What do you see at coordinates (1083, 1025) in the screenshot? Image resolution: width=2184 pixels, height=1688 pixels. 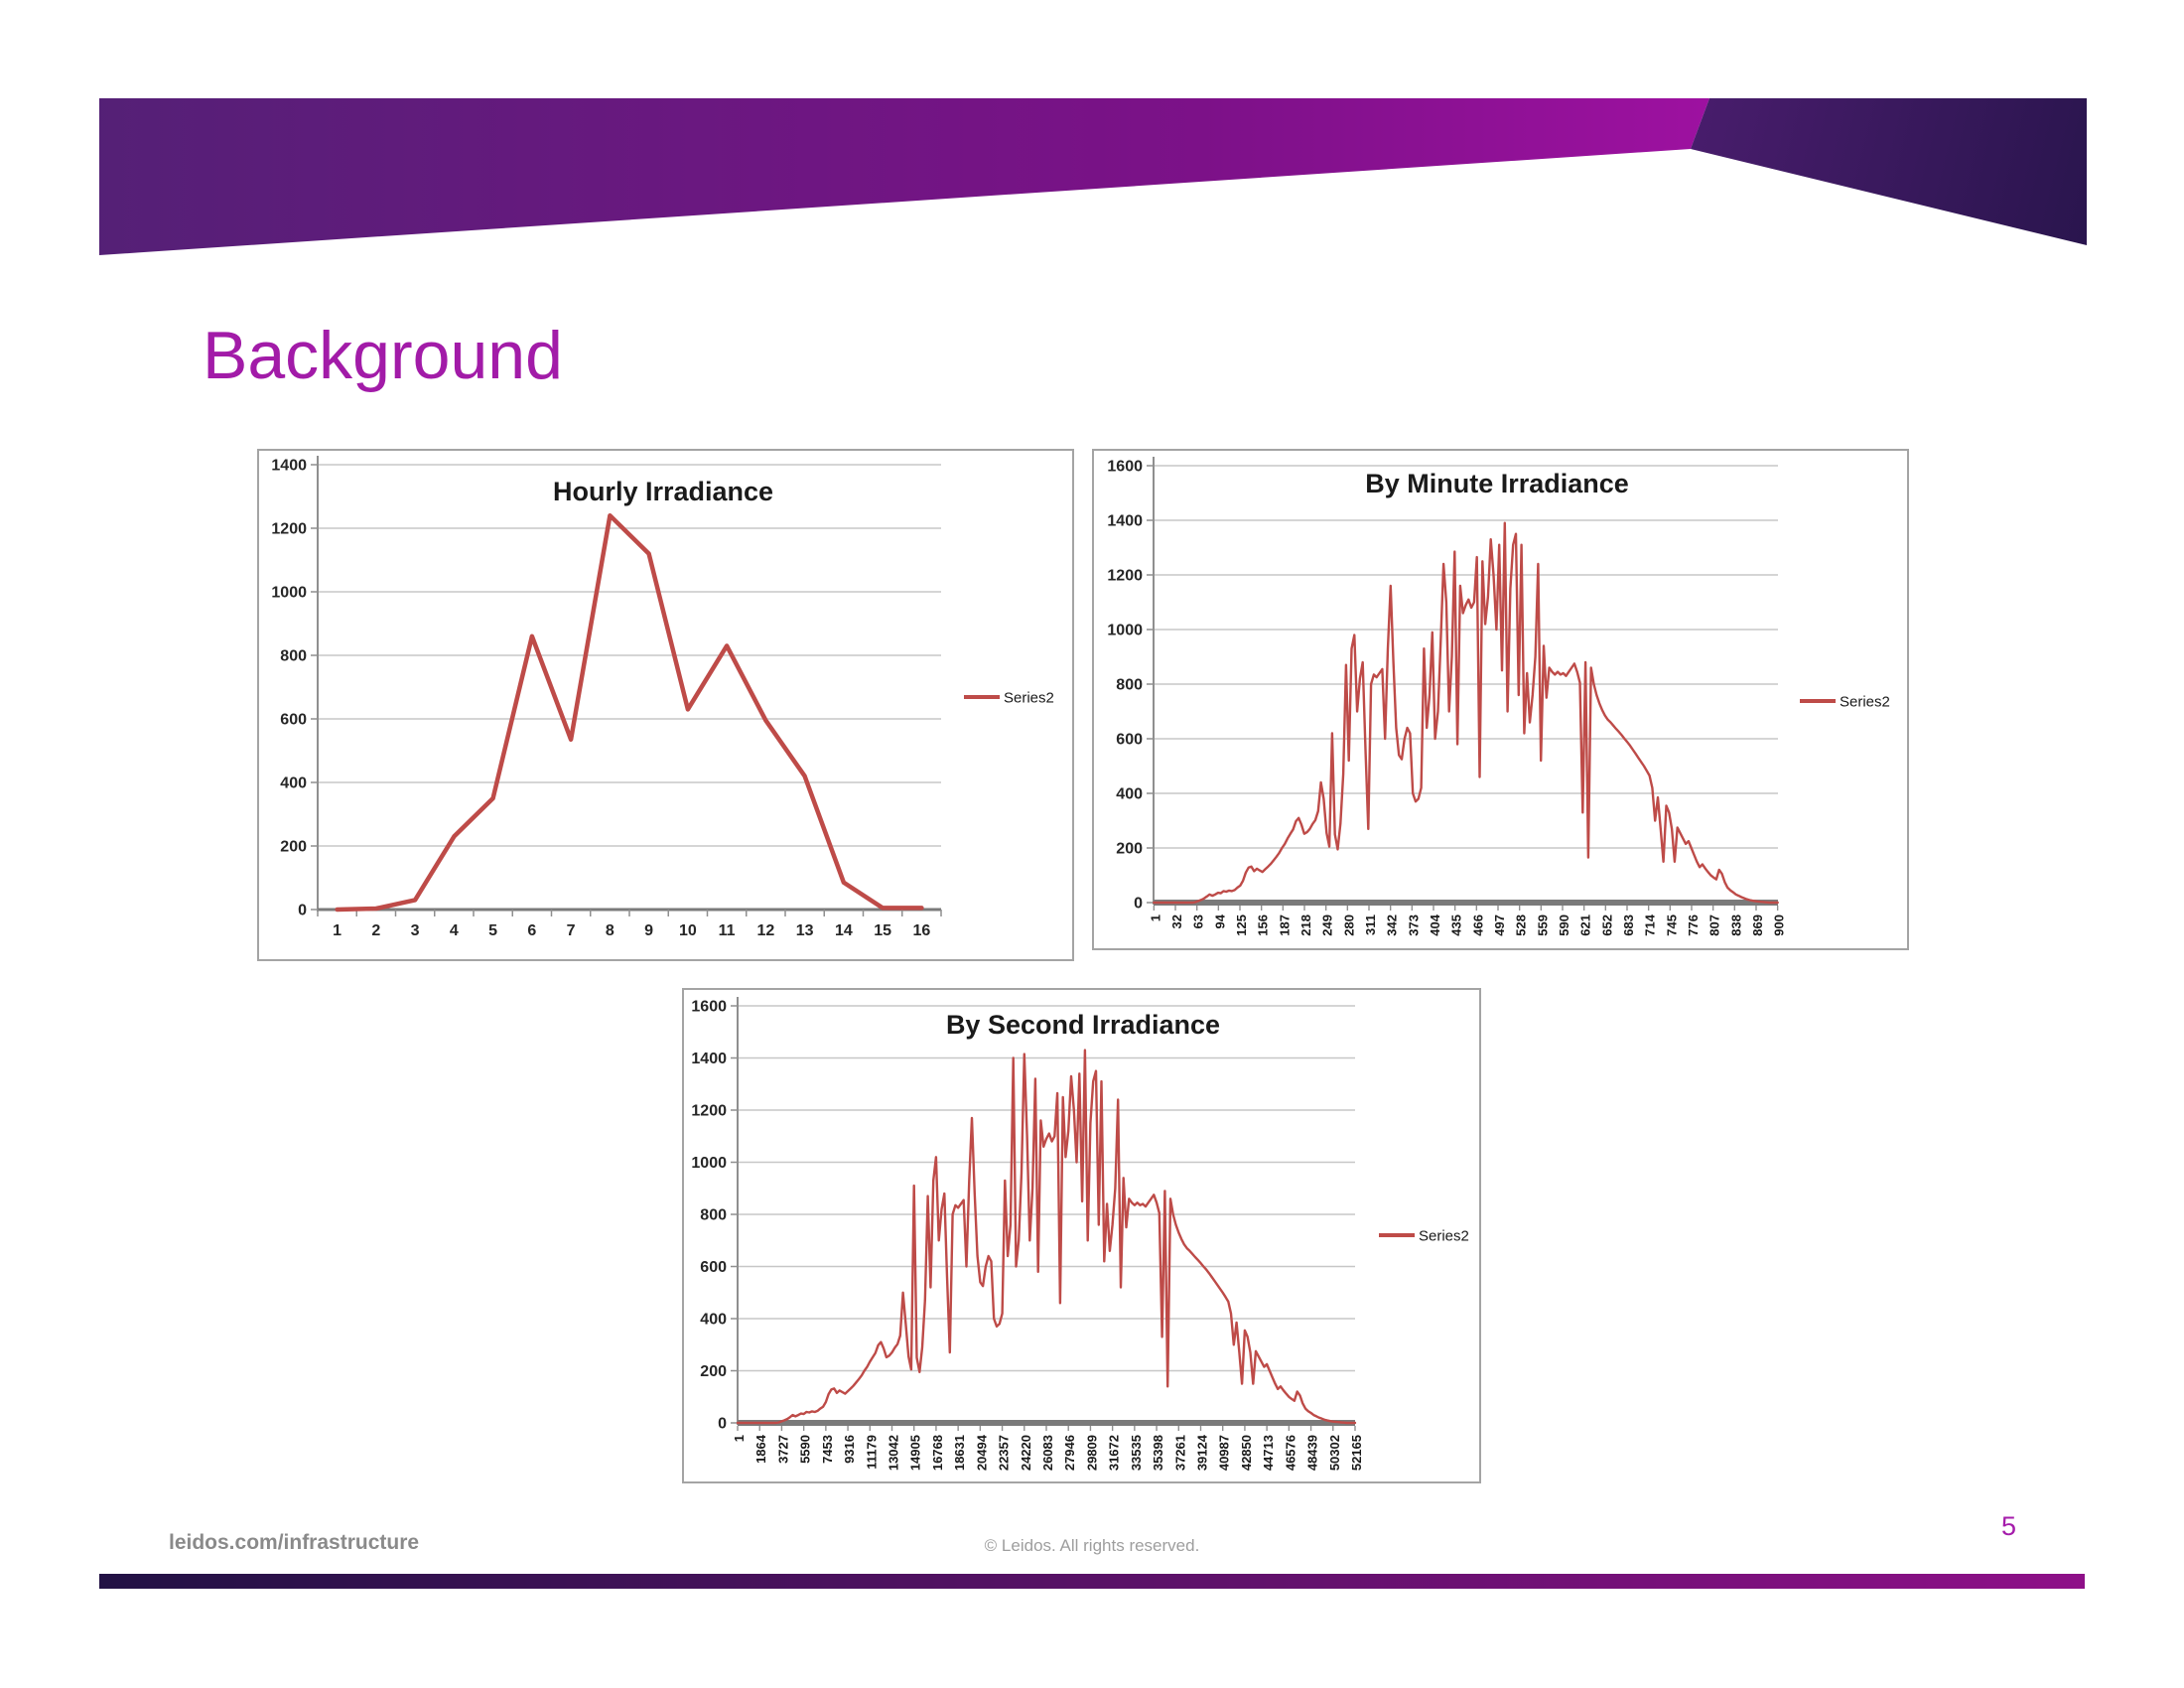 I see `chart-title: By Second Irradiance` at bounding box center [1083, 1025].